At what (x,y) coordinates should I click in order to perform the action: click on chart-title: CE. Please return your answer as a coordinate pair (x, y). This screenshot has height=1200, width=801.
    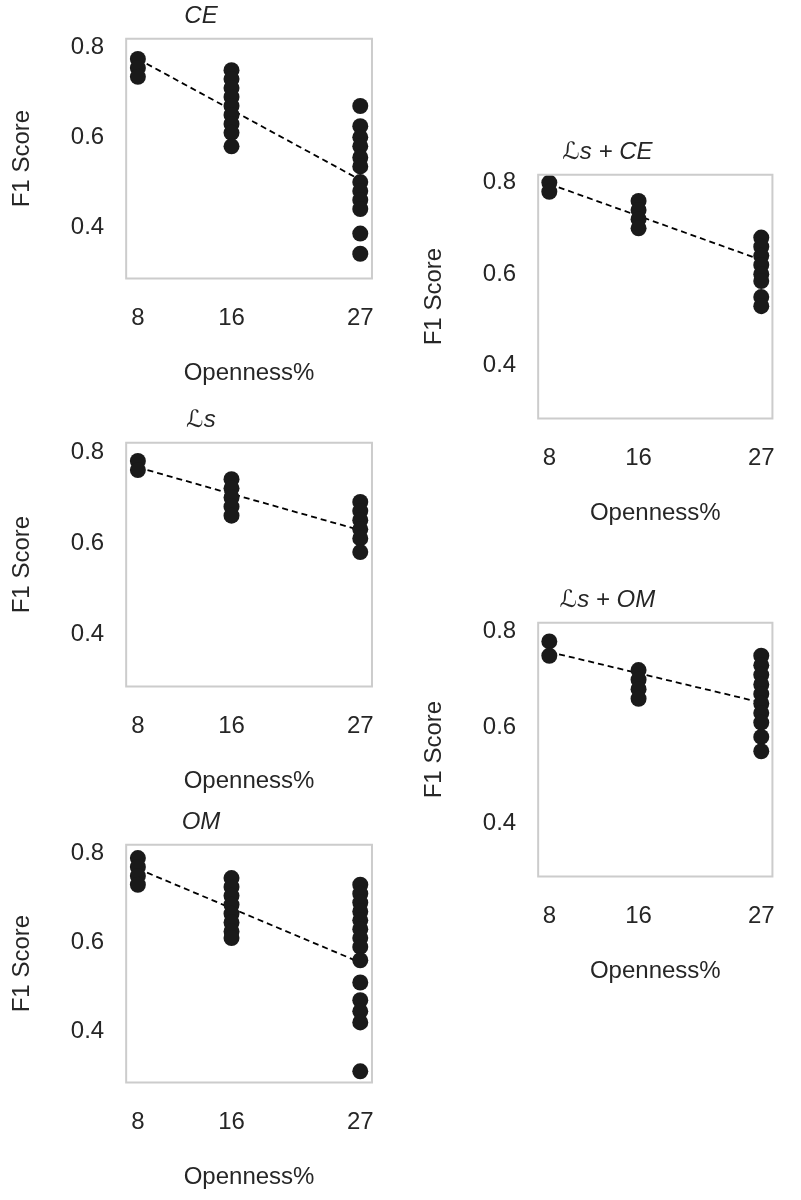
    Looking at the image, I should click on (201, 15).